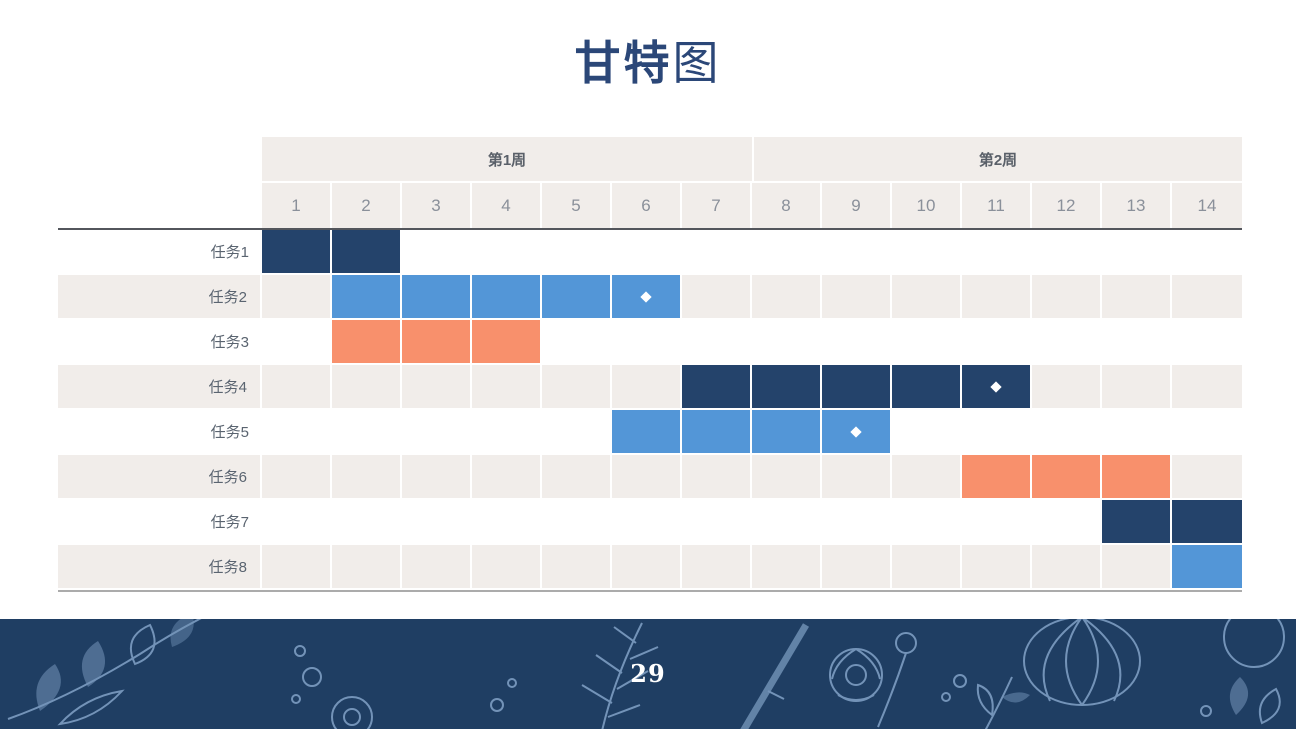 The image size is (1296, 729). I want to click on task-row: 任务1, so click(650, 252).